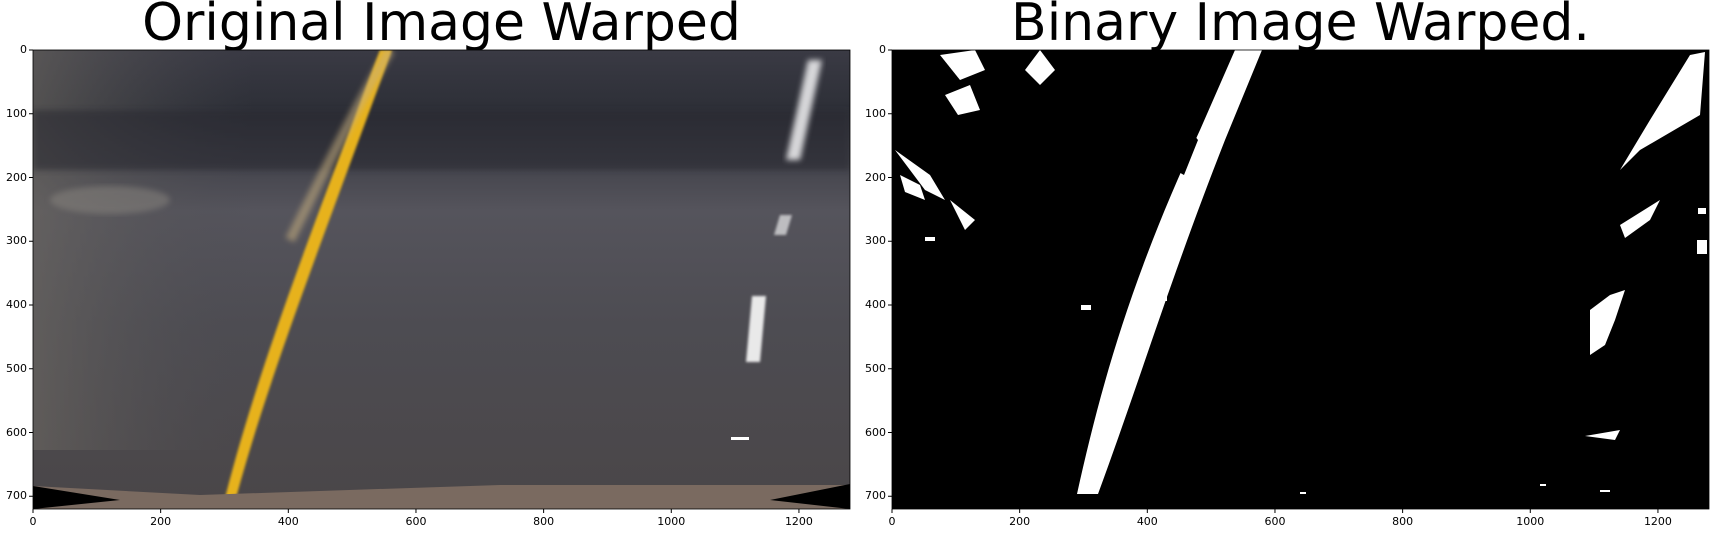 The height and width of the screenshot is (534, 1719). Describe the element at coordinates (1275, 521) in the screenshot. I see `x-tick-label-right: 600` at that location.